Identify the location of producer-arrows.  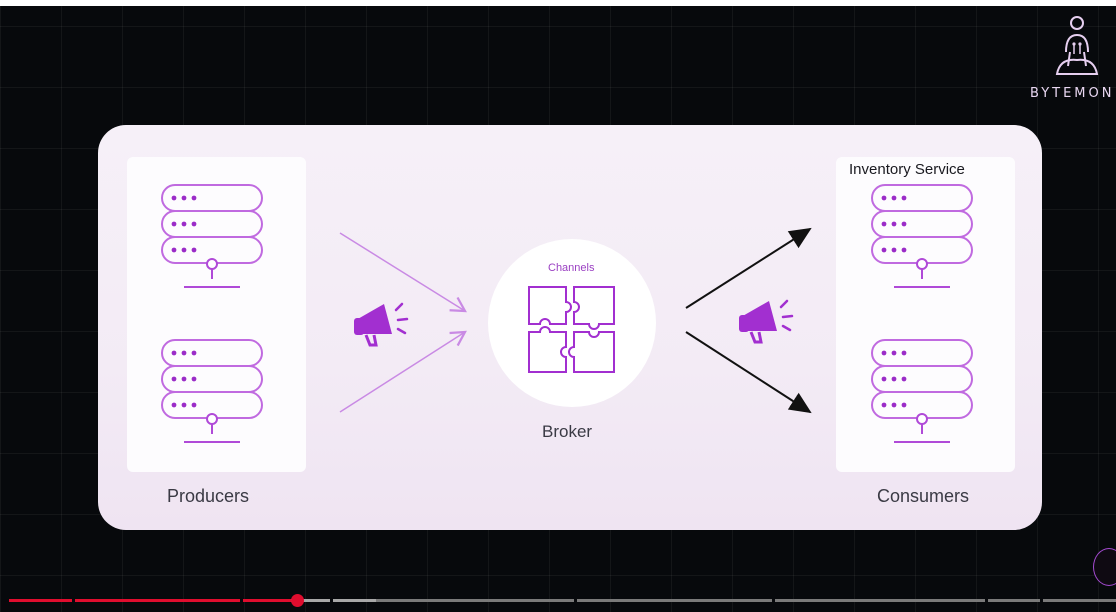
(403, 322).